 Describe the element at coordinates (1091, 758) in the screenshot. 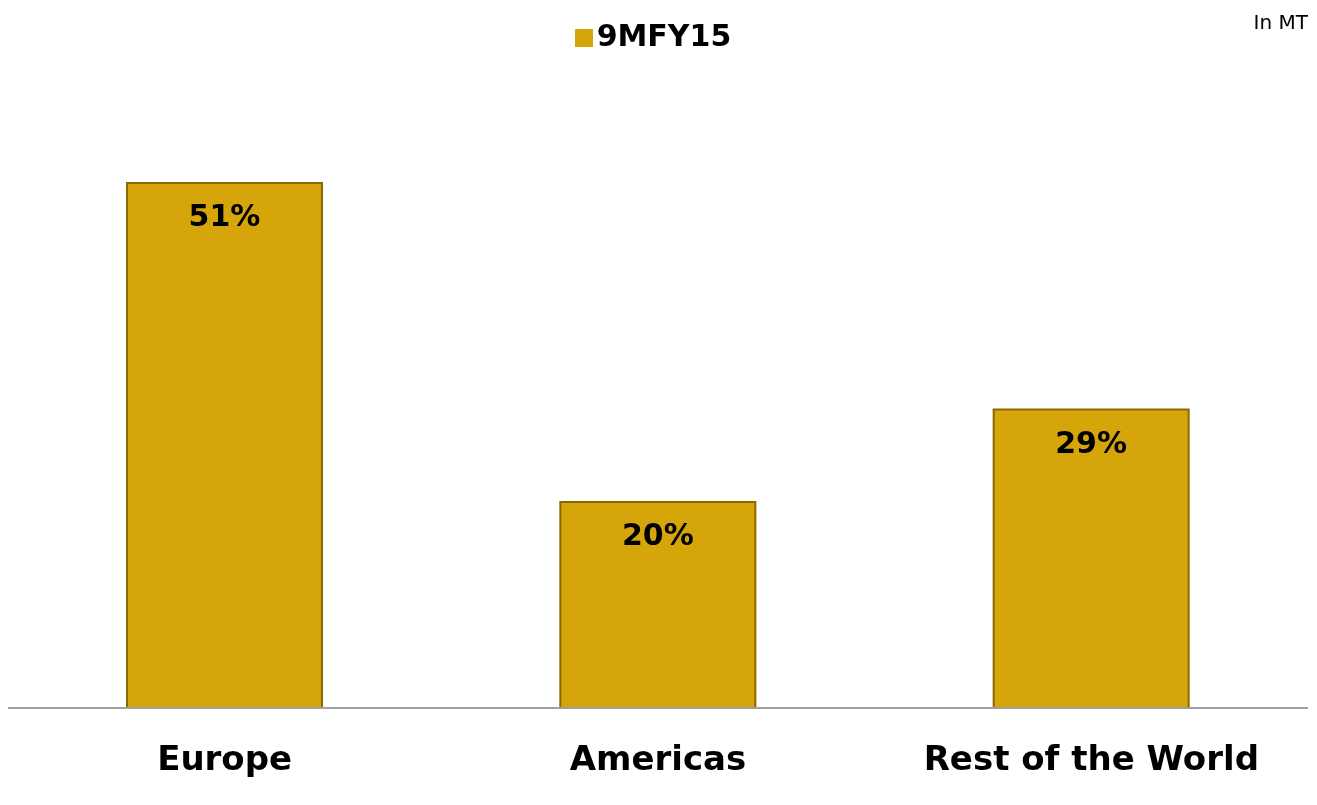

I see `x-tick-label: Rest of the World` at that location.